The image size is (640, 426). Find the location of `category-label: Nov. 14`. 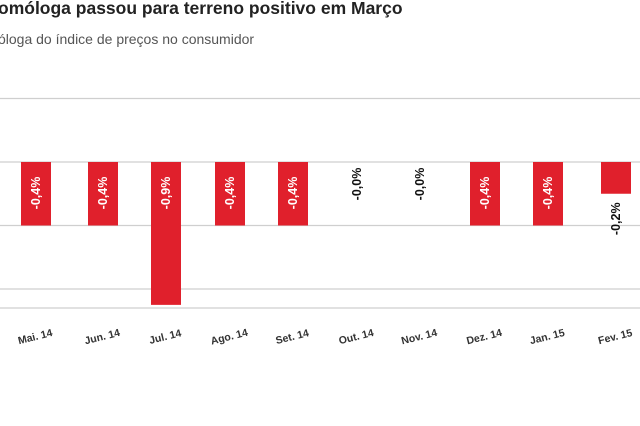

category-label: Nov. 14 is located at coordinates (419, 337).